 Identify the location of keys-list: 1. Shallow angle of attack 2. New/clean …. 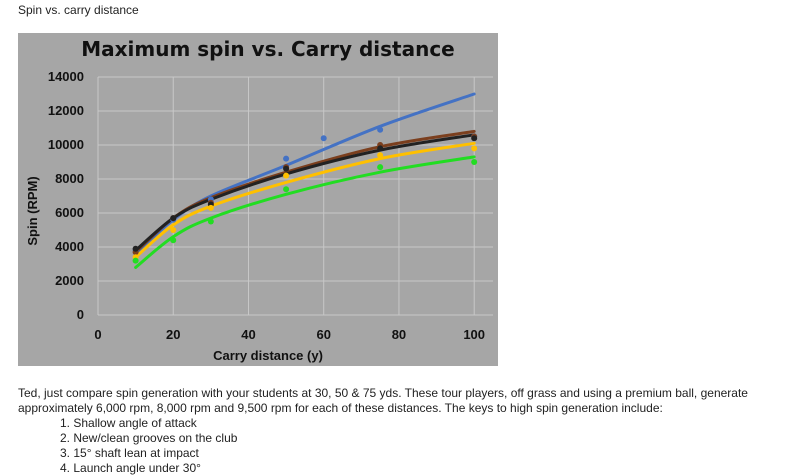
(148, 446).